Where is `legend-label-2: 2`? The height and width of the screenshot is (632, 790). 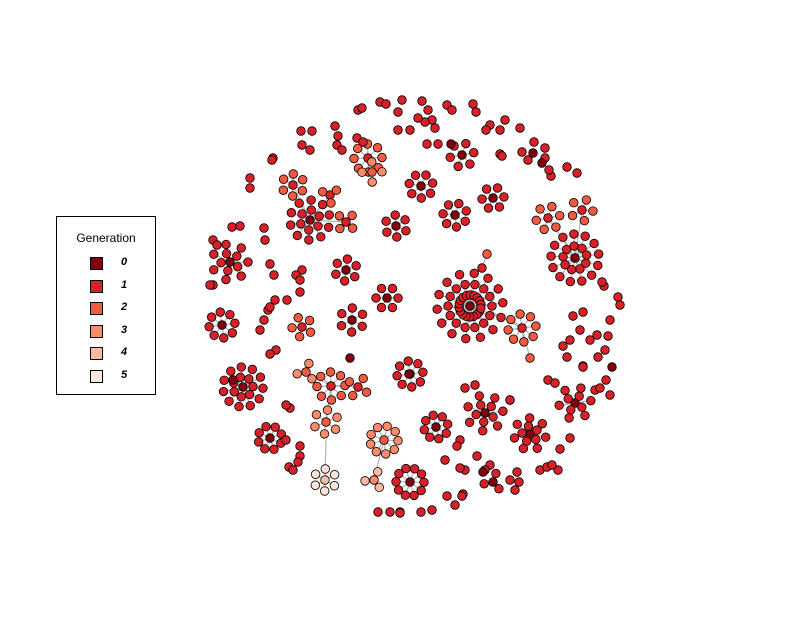 legend-label-2: 2 is located at coordinates (124, 307).